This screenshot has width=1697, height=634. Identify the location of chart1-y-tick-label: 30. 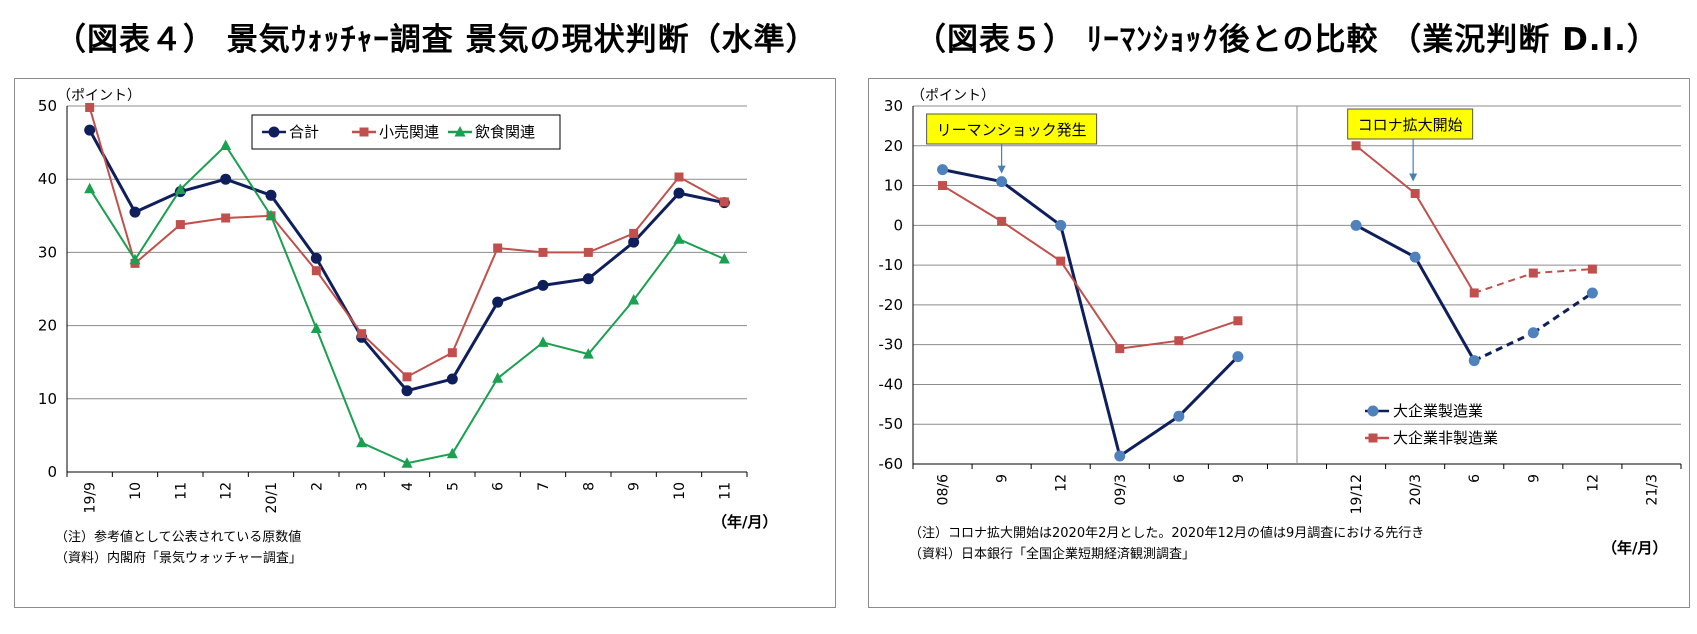
(47, 252).